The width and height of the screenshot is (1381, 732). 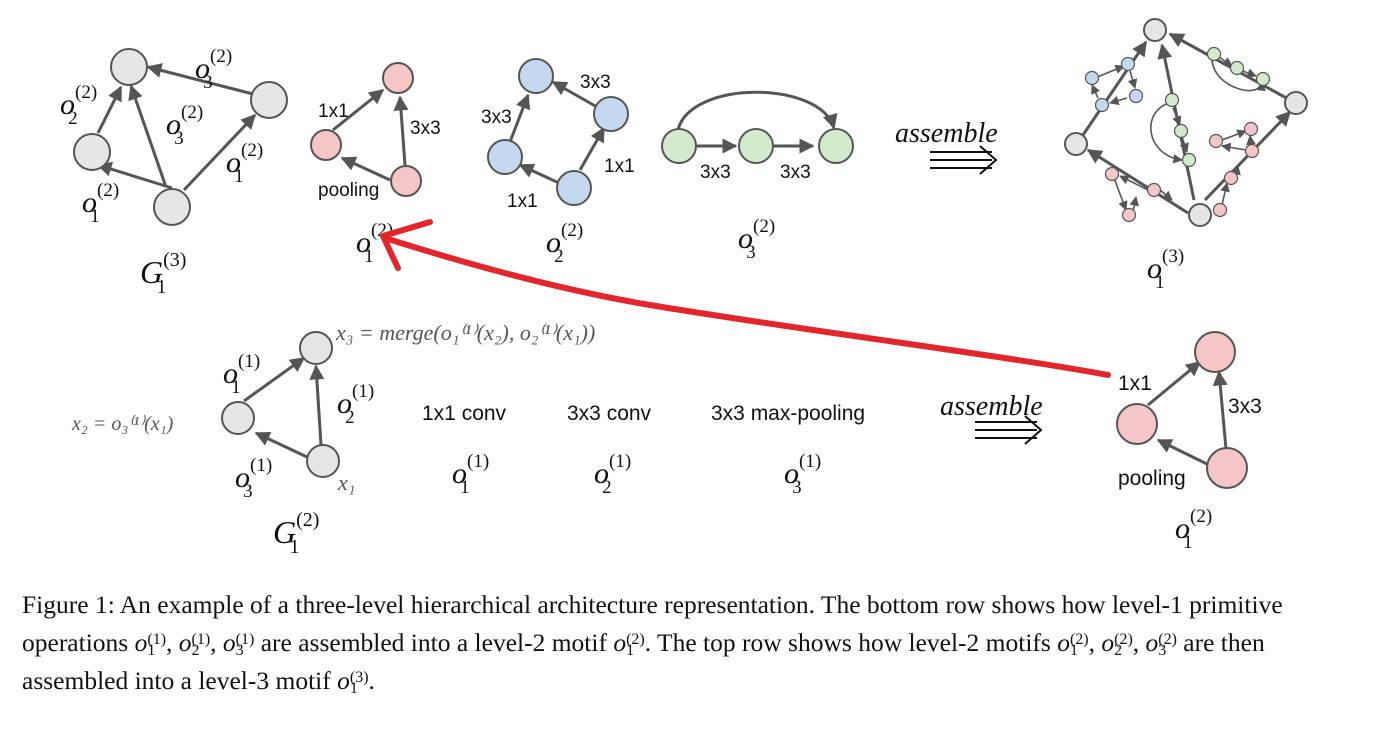 What do you see at coordinates (795, 172) in the screenshot?
I see `motif3-label-3x3-b: 3x3` at bounding box center [795, 172].